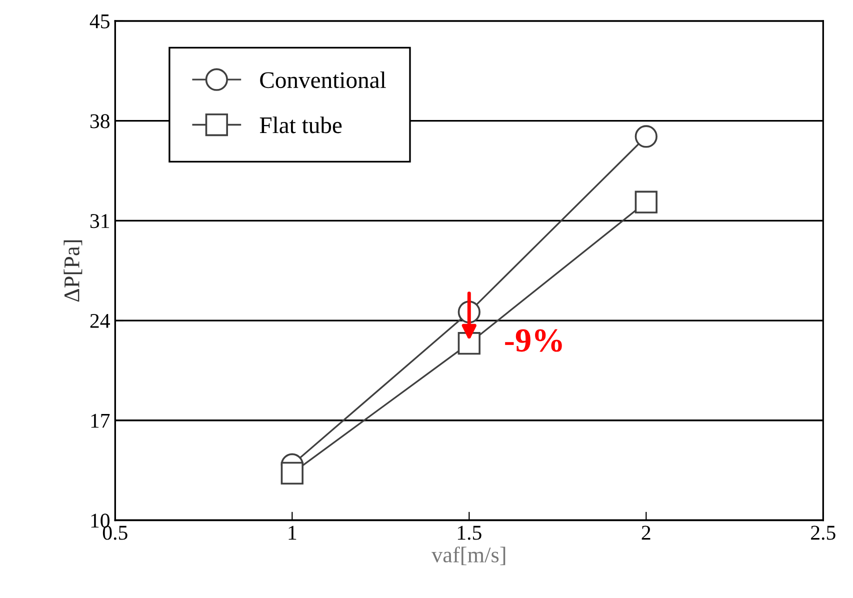 This screenshot has width=853, height=598. What do you see at coordinates (469, 556) in the screenshot?
I see `x-axis-title: vaf[m/s]` at bounding box center [469, 556].